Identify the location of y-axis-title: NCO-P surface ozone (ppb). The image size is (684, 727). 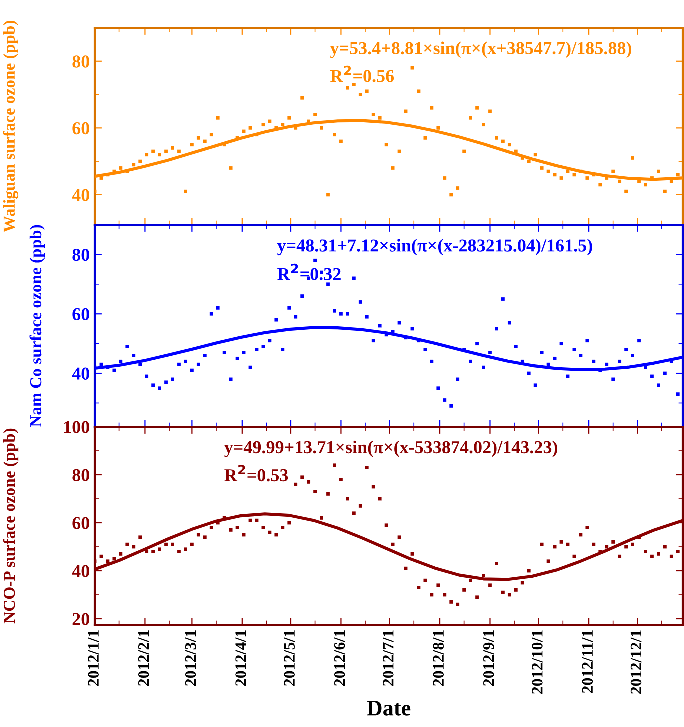
(11, 526).